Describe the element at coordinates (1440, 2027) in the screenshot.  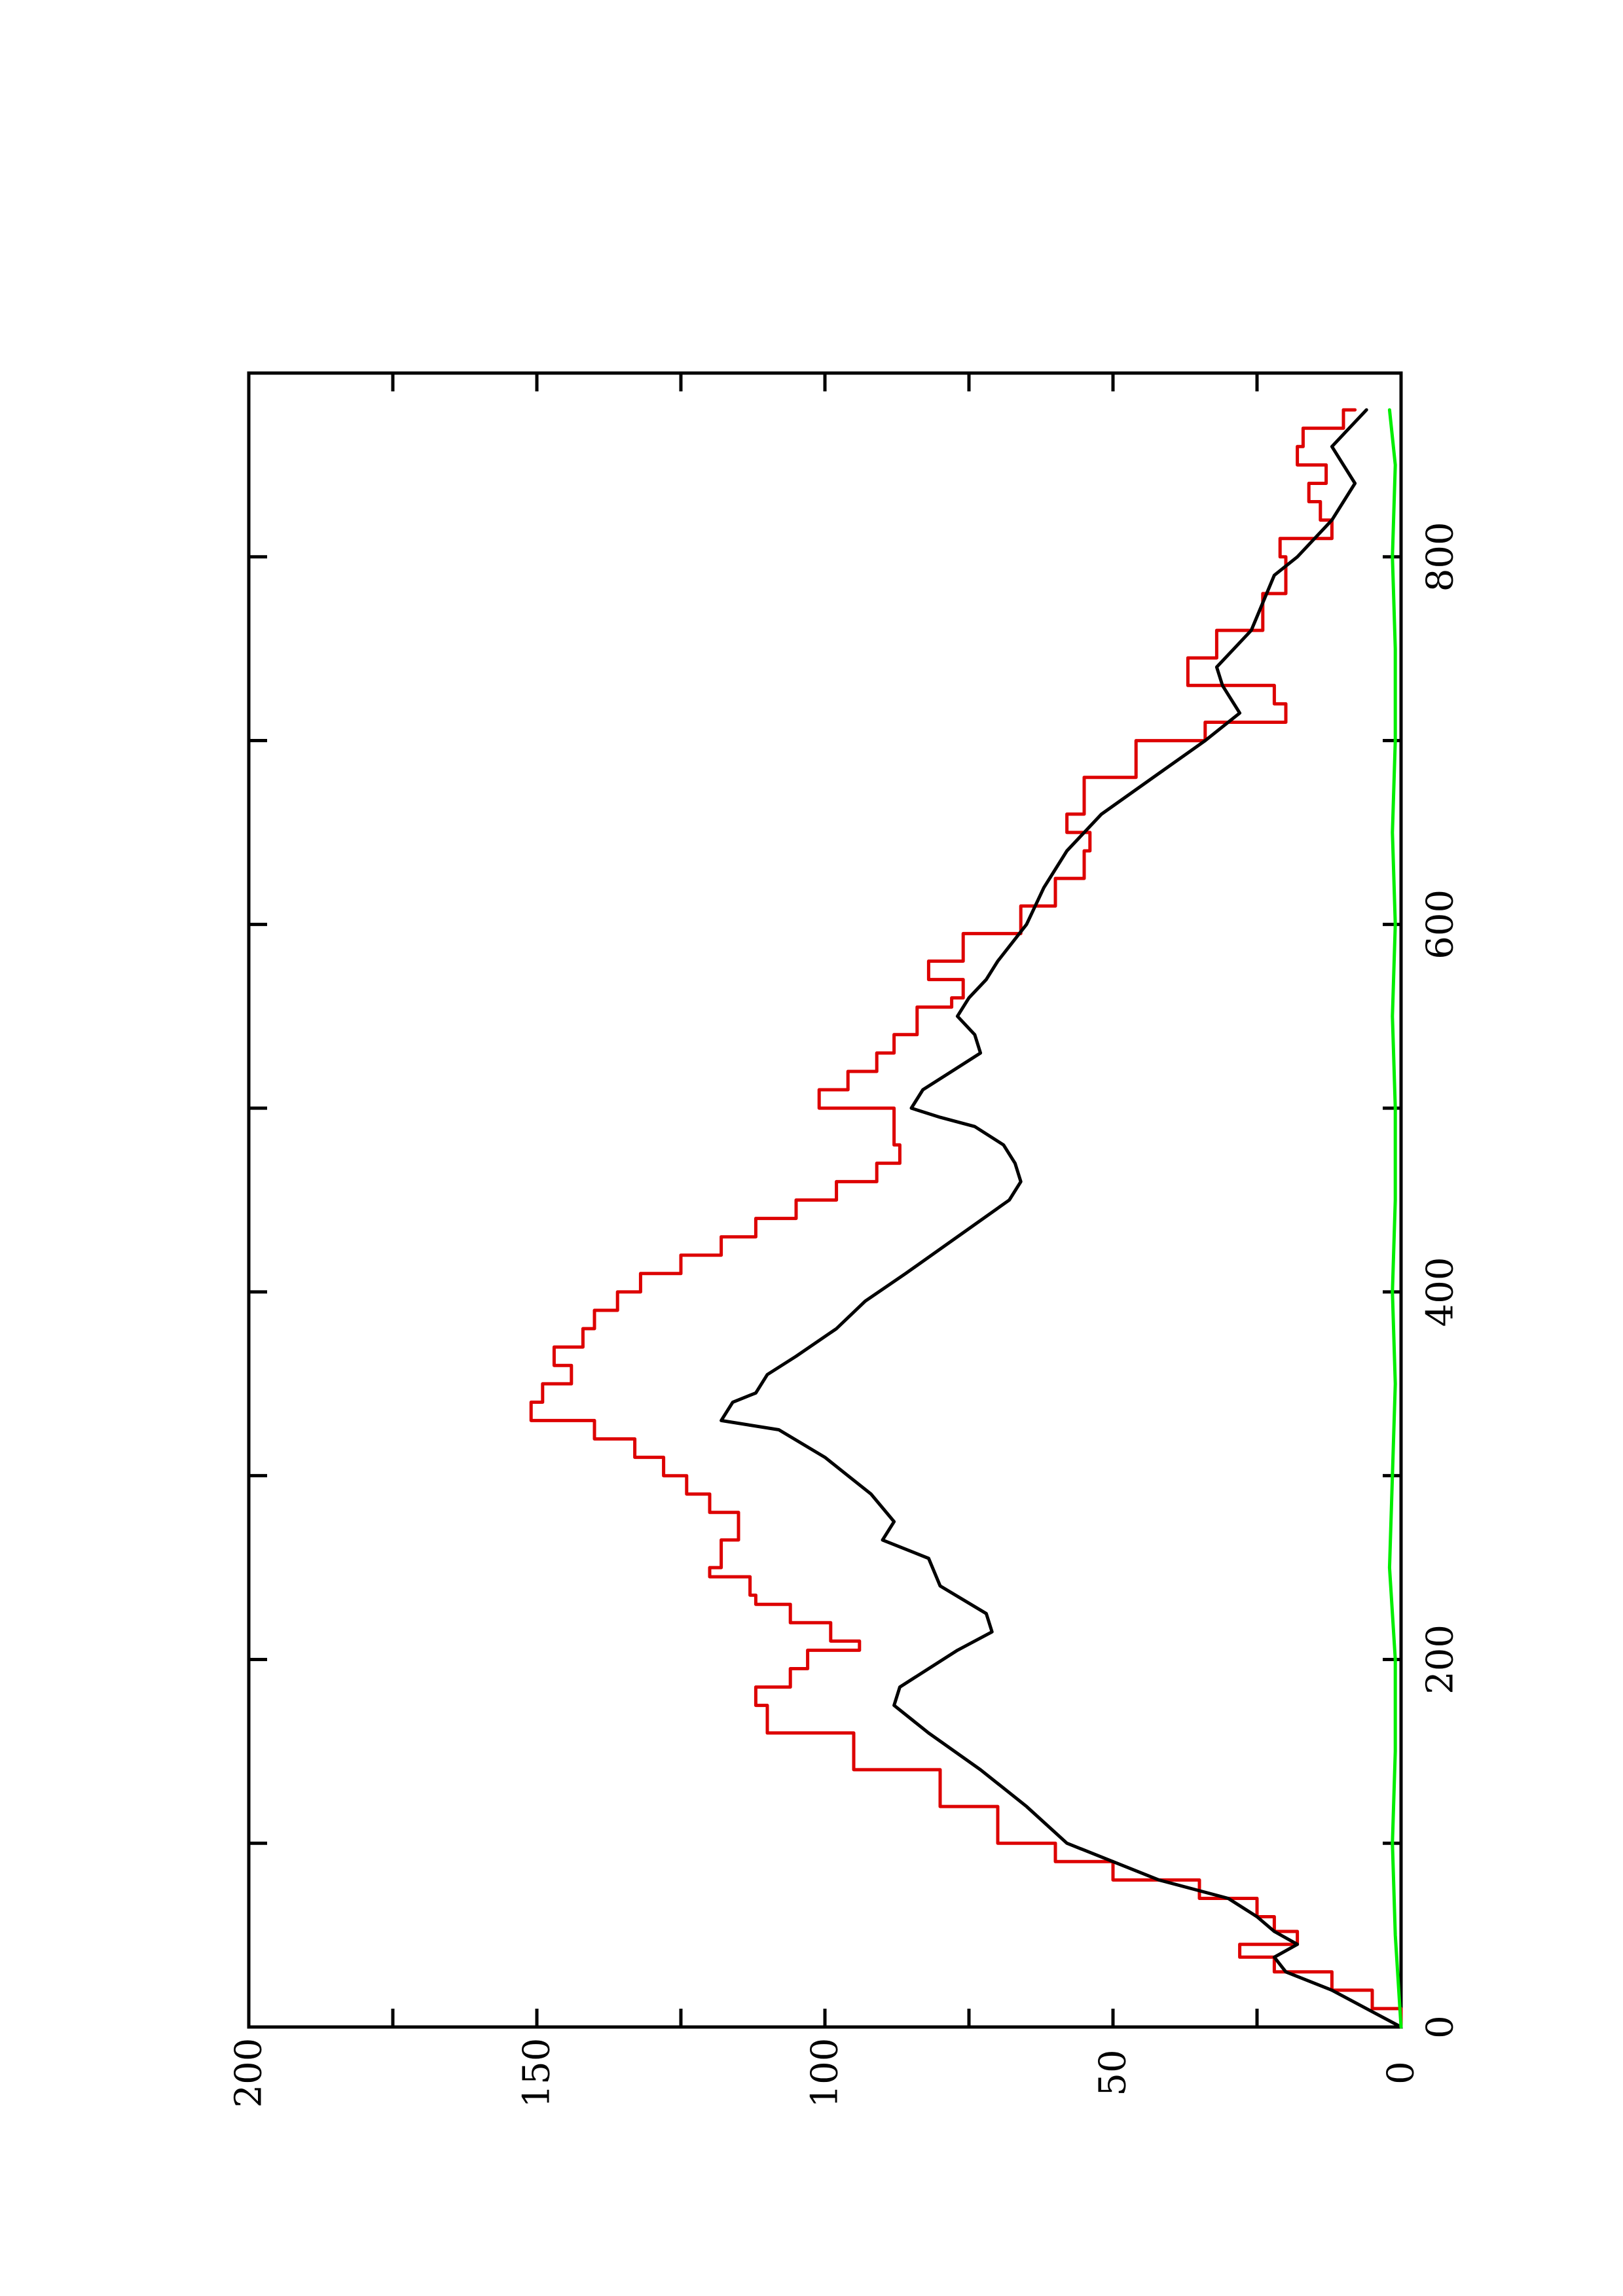
I see `x-tick-label: 0` at that location.